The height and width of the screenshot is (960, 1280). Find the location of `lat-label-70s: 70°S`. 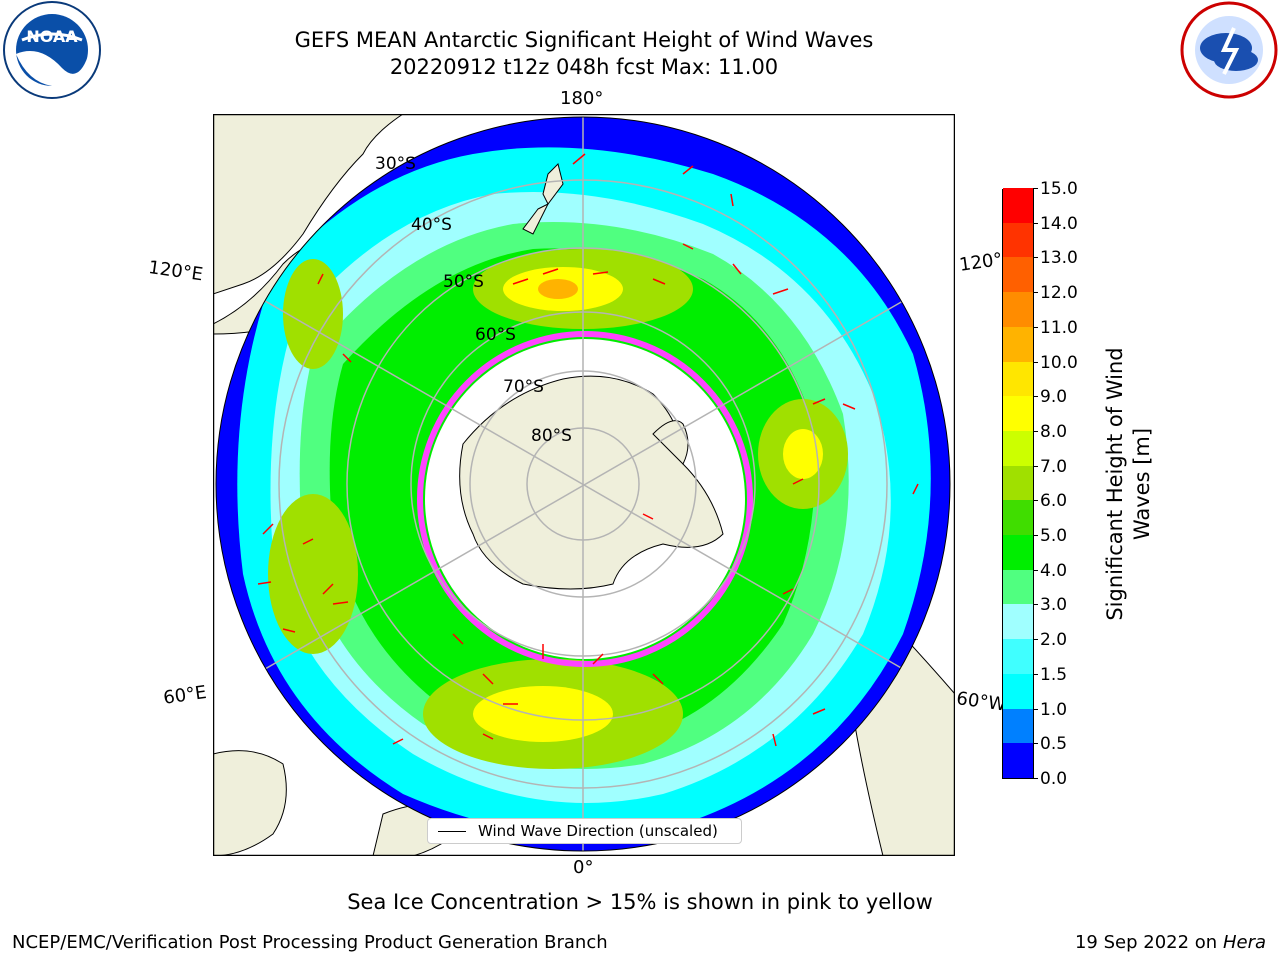

lat-label-70s: 70°S is located at coordinates (523, 387).